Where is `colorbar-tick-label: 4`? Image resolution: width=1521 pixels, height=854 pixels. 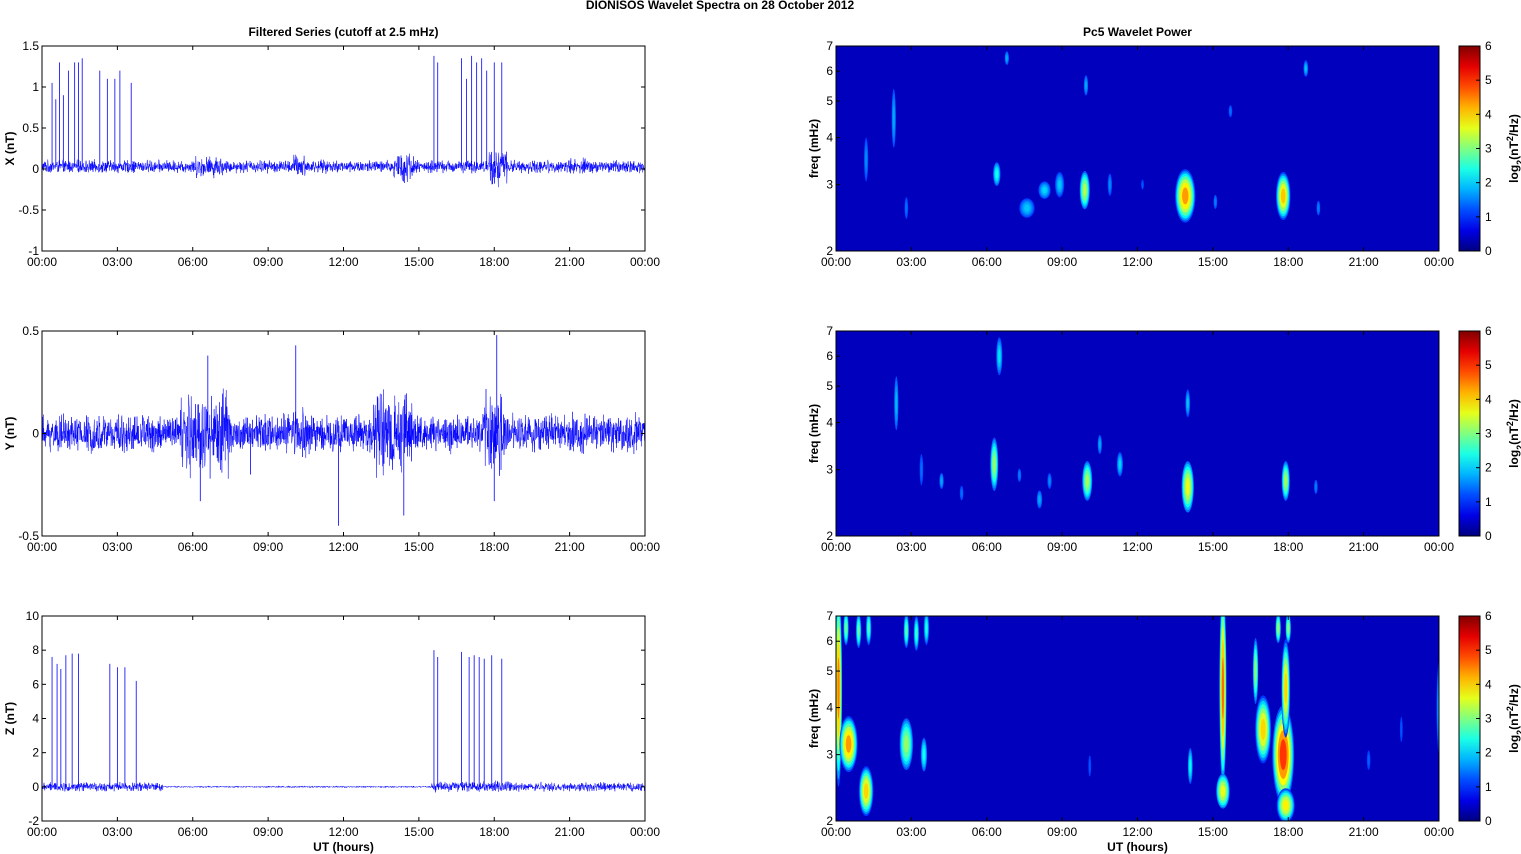
colorbar-tick-label: 4 is located at coordinates (1488, 114).